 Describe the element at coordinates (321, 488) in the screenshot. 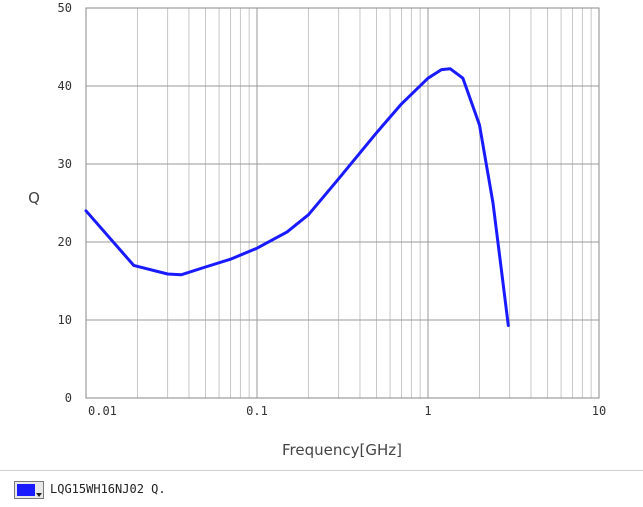

I see `legend-bar: LQG15WH16NJ02 Q.` at that location.